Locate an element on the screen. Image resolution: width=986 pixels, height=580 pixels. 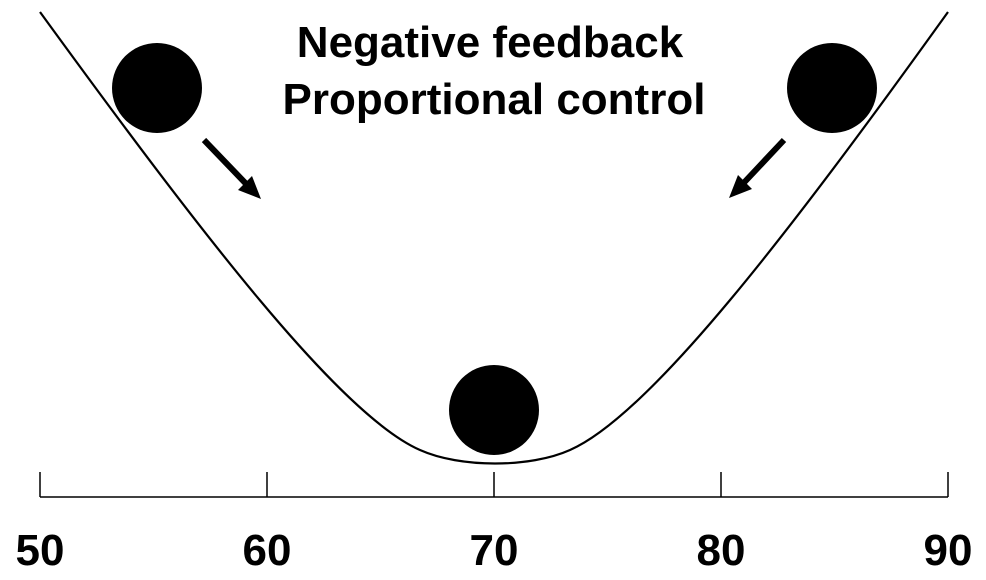
ball-right is located at coordinates (832, 88).